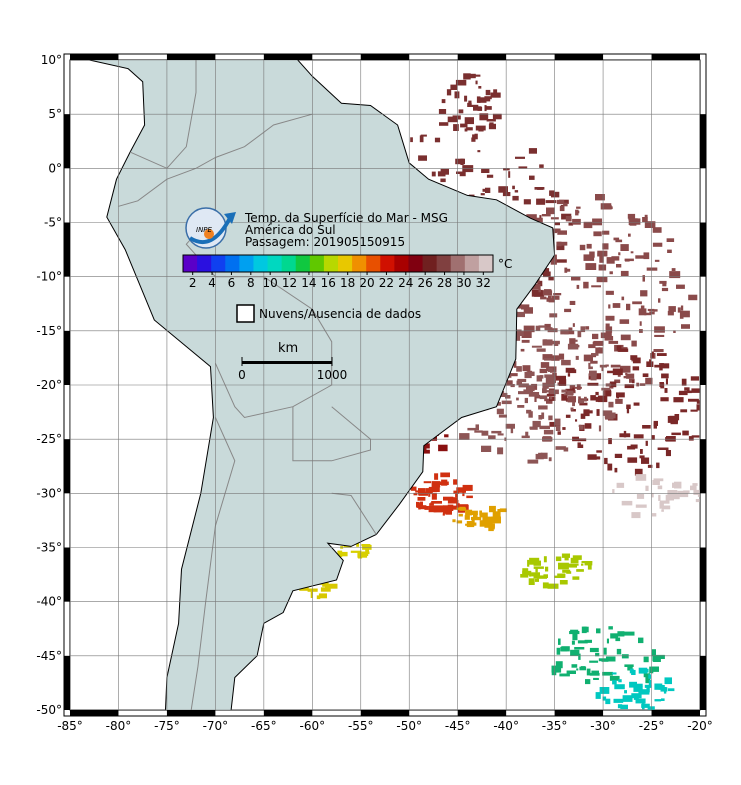  I want to click on y-tick-label: 5°, so click(55, 114).